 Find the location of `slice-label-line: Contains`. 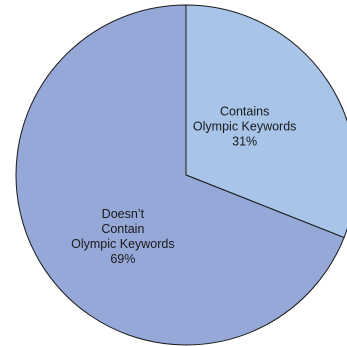

slice-label-line: Contains is located at coordinates (245, 111).